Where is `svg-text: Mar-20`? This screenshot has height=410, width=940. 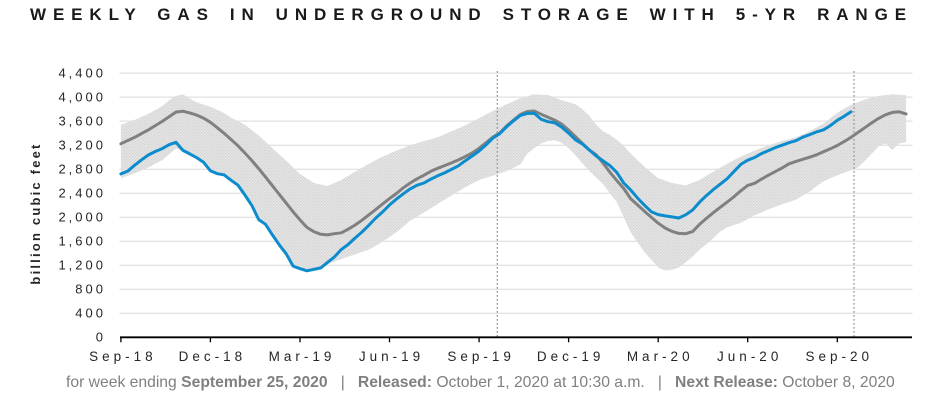 svg-text: Mar-20 is located at coordinates (660, 356).